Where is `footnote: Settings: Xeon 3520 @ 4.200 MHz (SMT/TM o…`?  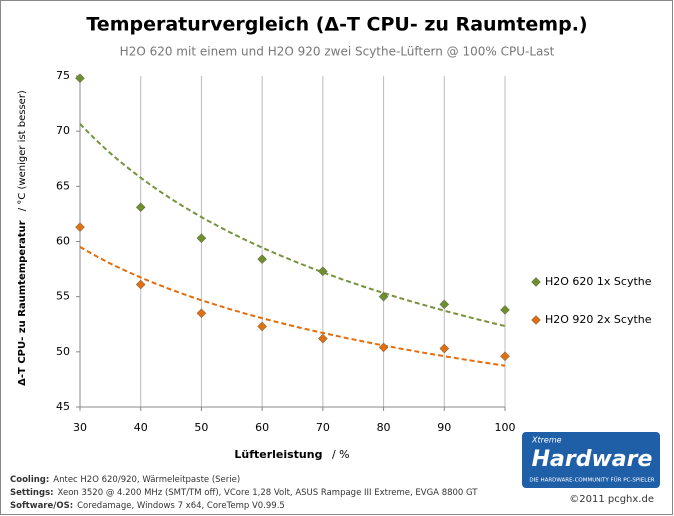 footnote: Settings: Xeon 3520 @ 4.200 MHz (SMT/TM o… is located at coordinates (244, 493).